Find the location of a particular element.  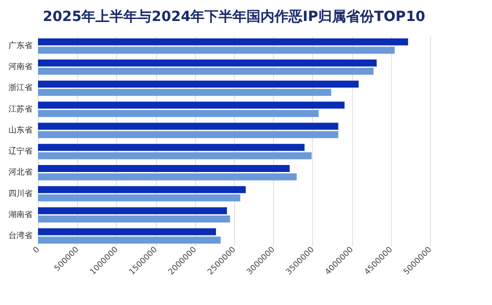

y-tick-label: 台湾省 is located at coordinates (20, 235).